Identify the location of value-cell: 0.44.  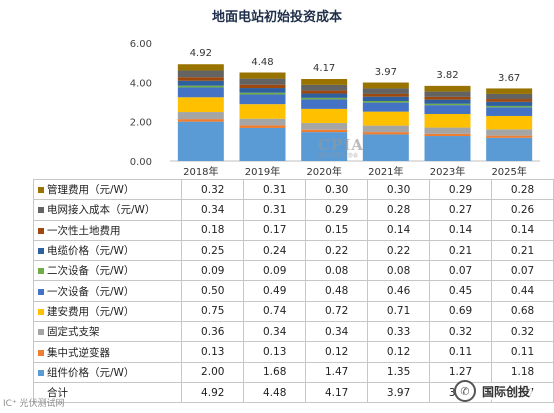
(522, 291).